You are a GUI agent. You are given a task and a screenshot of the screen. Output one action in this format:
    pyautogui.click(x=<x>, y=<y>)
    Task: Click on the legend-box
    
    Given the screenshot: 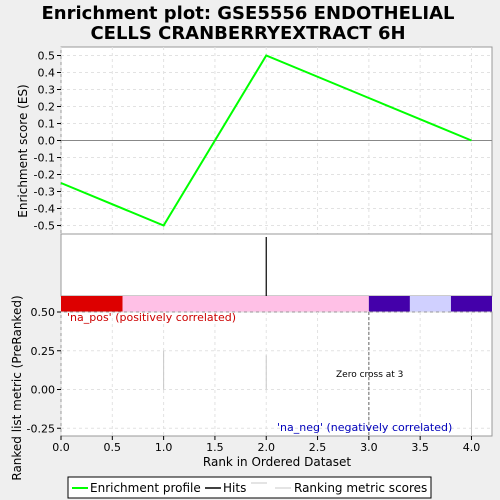 What is the action you would take?
    pyautogui.click(x=249, y=487)
    